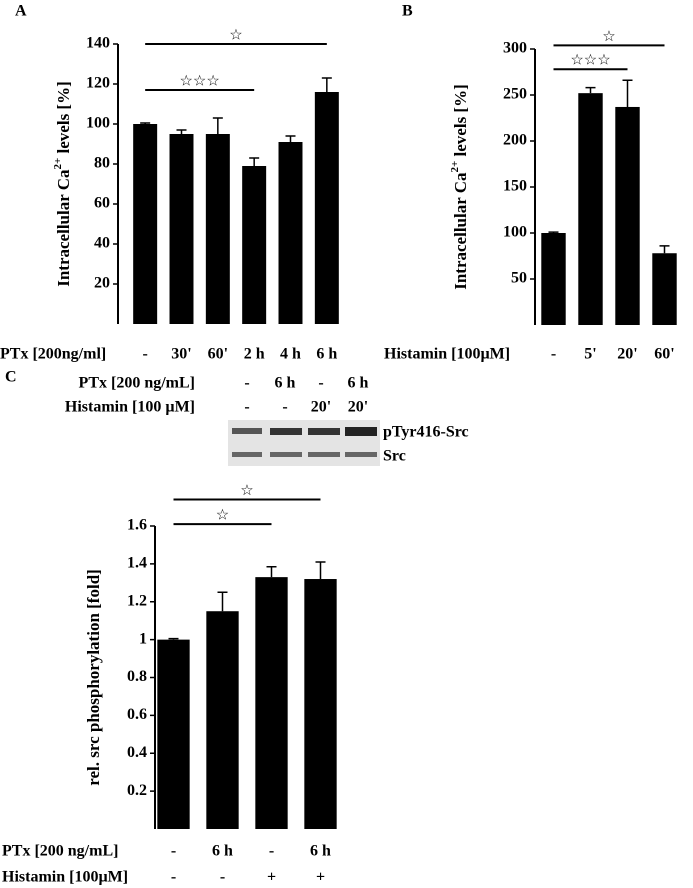 The image size is (693, 888). What do you see at coordinates (137, 676) in the screenshot?
I see `y-tick-label: 0.8` at bounding box center [137, 676].